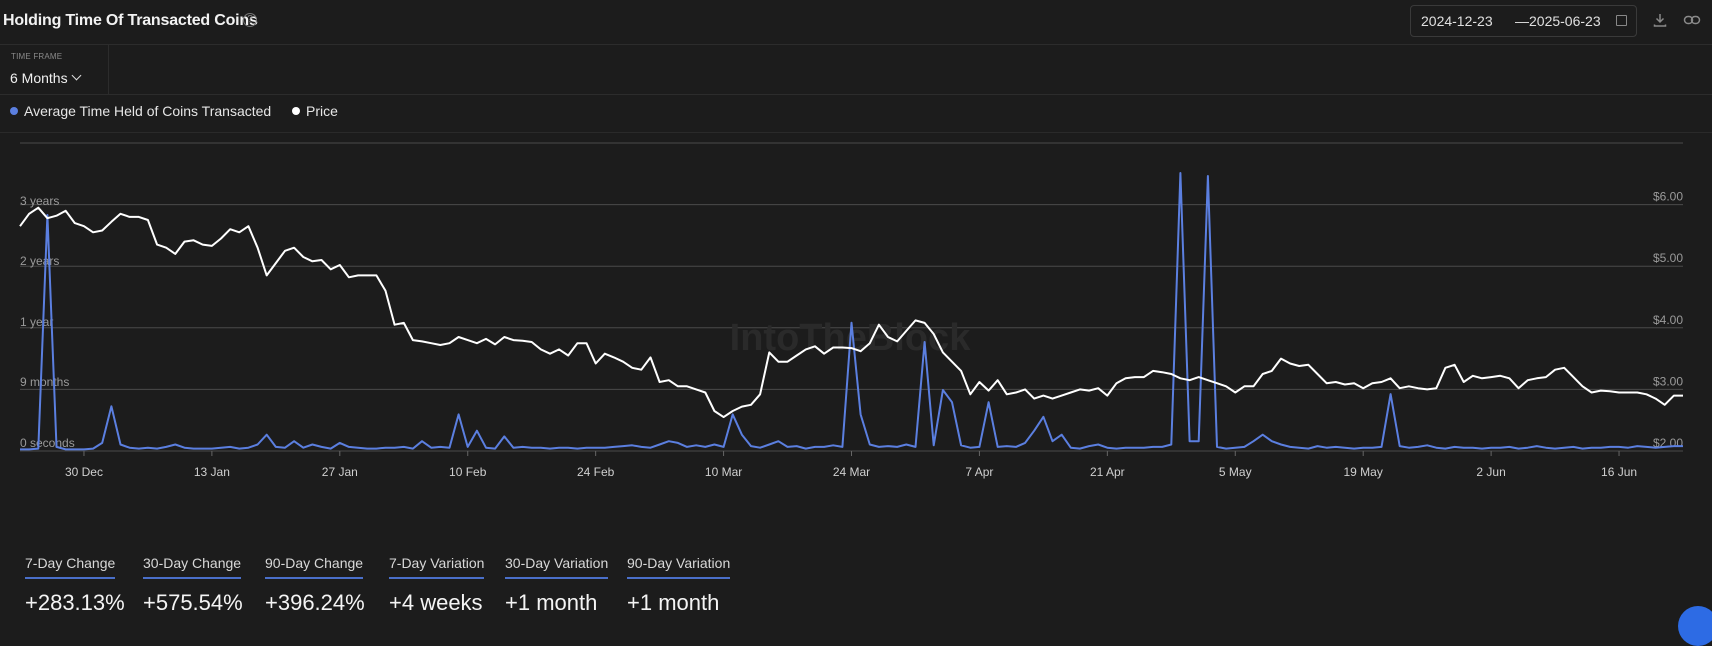  I want to click on stat-label: 90-Day Variation, so click(679, 567).